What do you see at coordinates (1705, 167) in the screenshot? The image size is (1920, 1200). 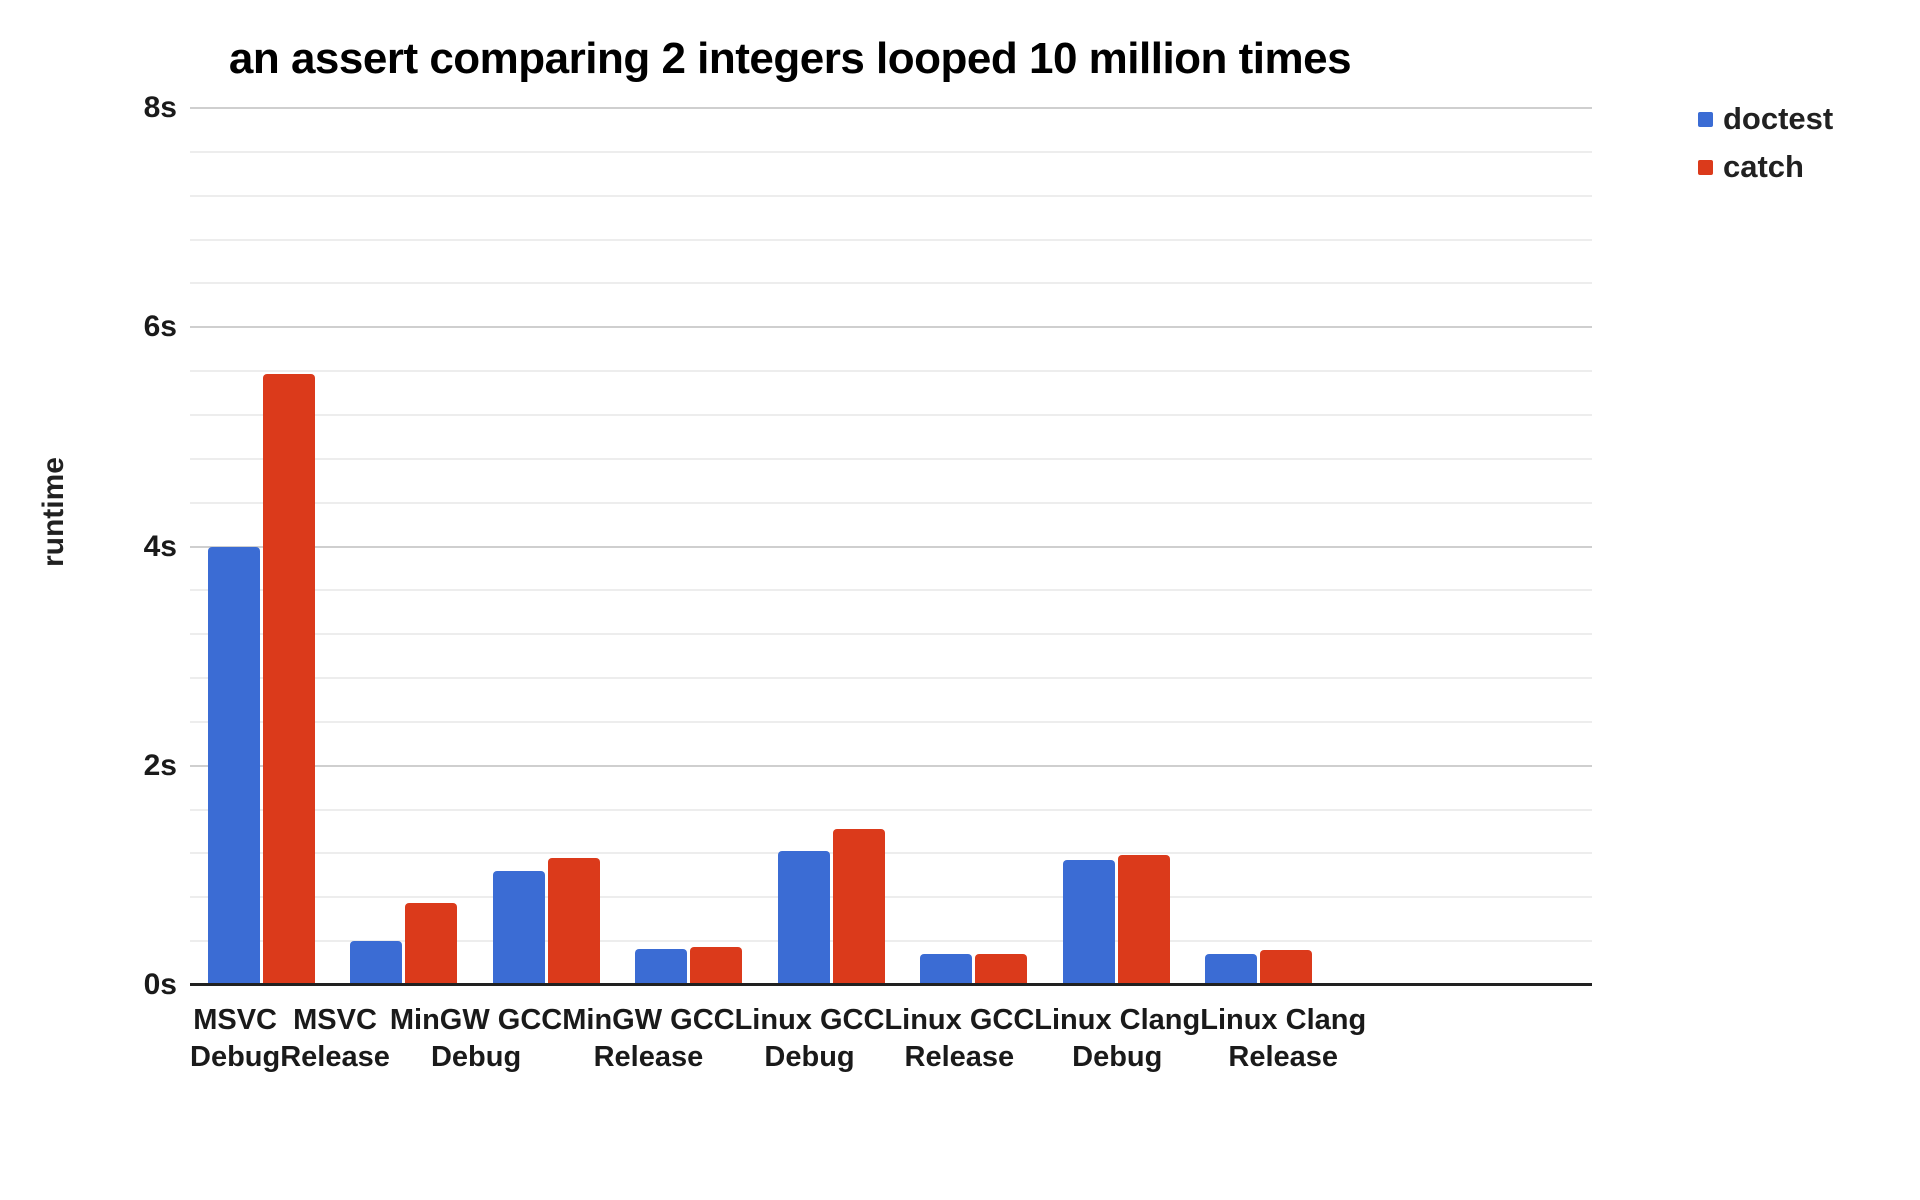 I see `catch-series-swatch-icon` at bounding box center [1705, 167].